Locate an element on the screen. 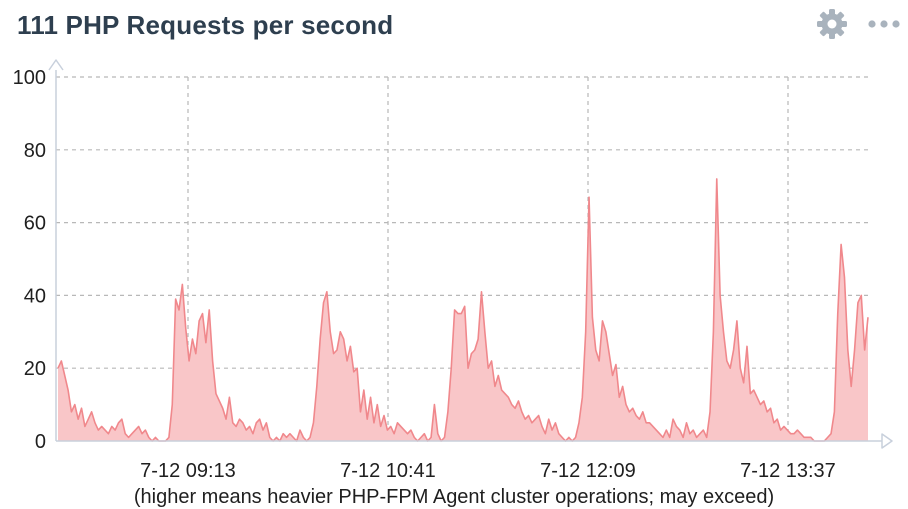 The image size is (908, 509). x-axis-arrow is located at coordinates (887, 441).